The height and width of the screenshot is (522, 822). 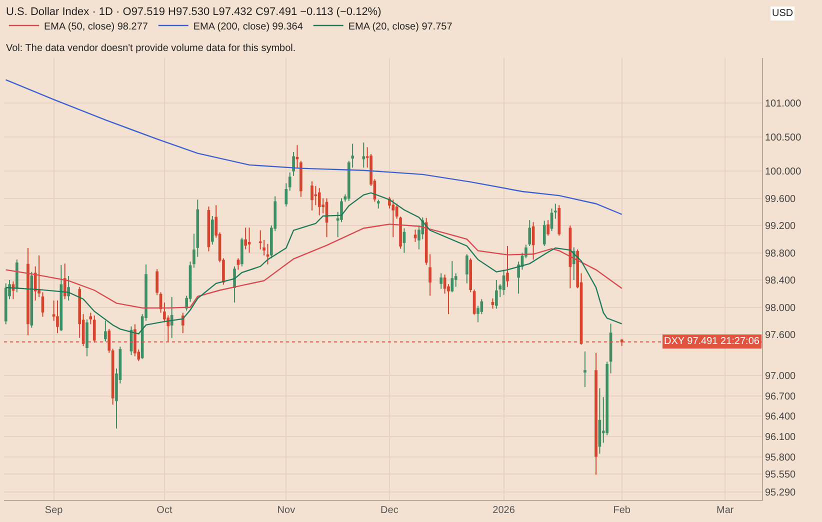 I want to click on ref-line-label: DXY 97.491 21:27:06, so click(x=712, y=341).